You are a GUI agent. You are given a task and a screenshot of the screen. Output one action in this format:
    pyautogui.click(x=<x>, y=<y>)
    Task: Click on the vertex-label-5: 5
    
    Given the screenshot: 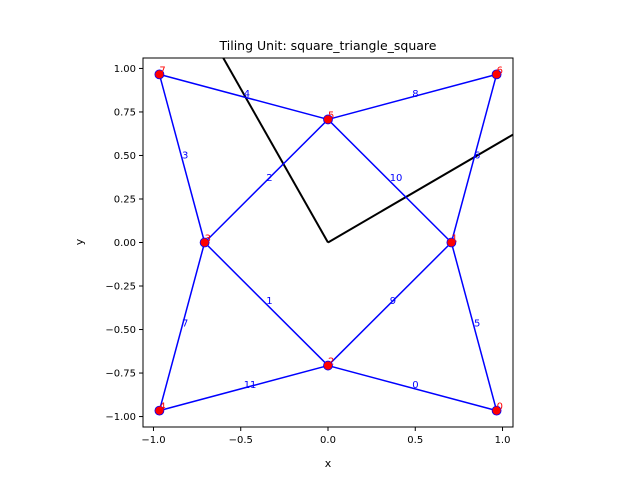 What is the action you would take?
    pyautogui.click(x=331, y=115)
    